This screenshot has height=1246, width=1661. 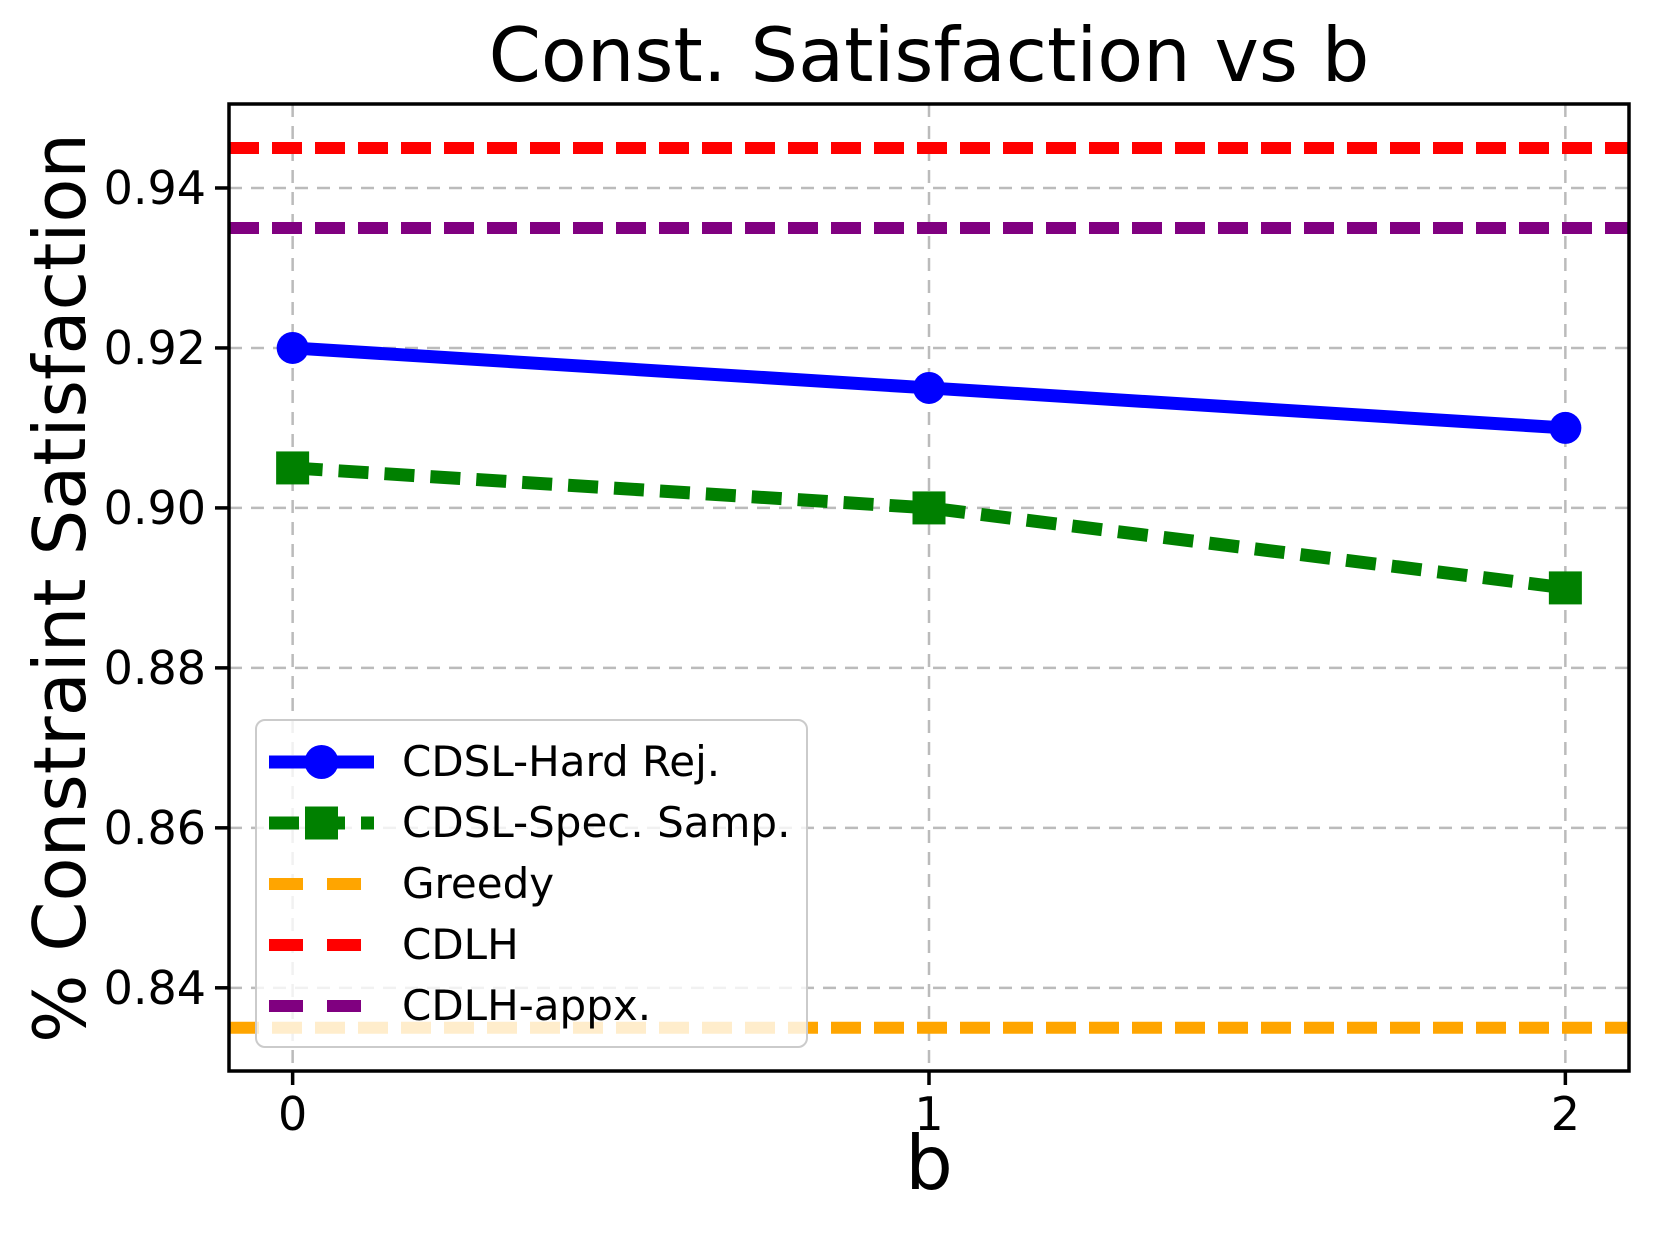 What do you see at coordinates (460, 944) in the screenshot?
I see `legend-label: CDLH` at bounding box center [460, 944].